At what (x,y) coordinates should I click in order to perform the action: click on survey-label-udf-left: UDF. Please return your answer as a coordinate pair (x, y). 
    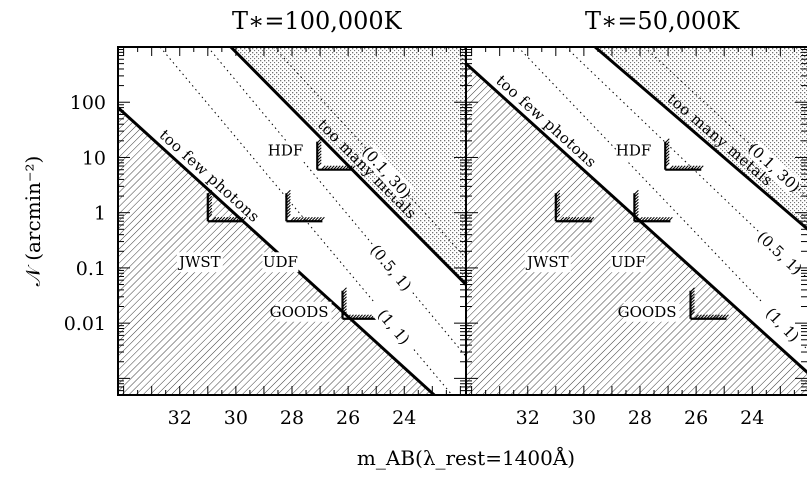
    Looking at the image, I should click on (280, 262).